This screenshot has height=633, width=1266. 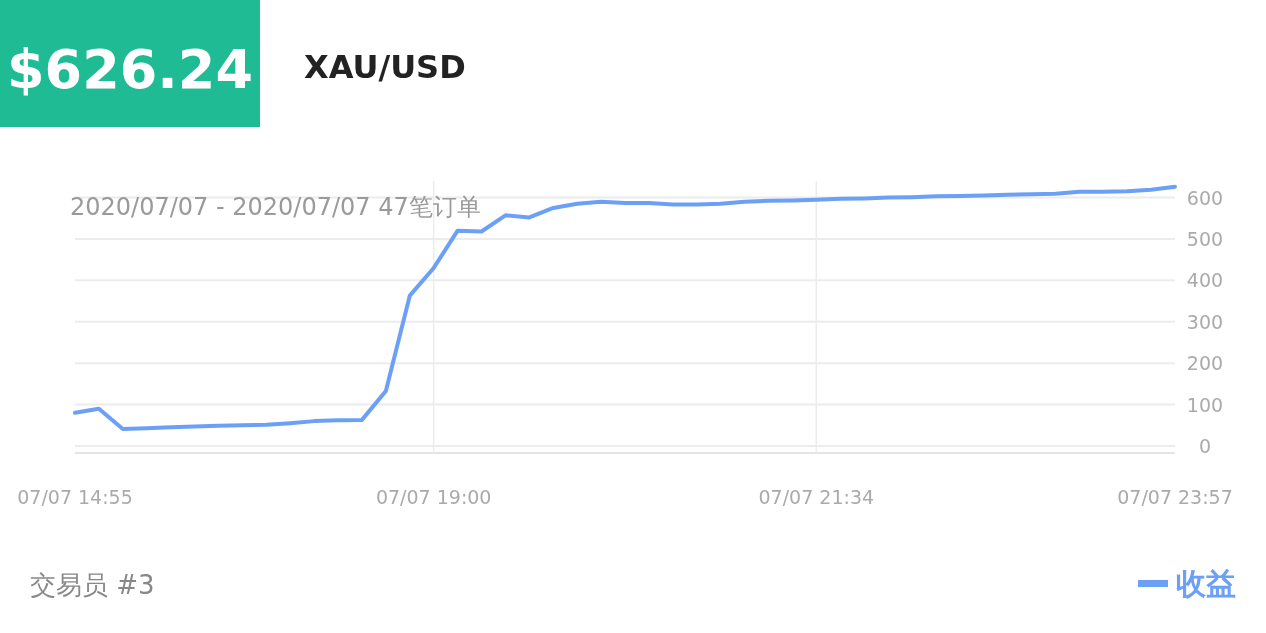 I want to click on legend-label: 收益, so click(x=1206, y=583).